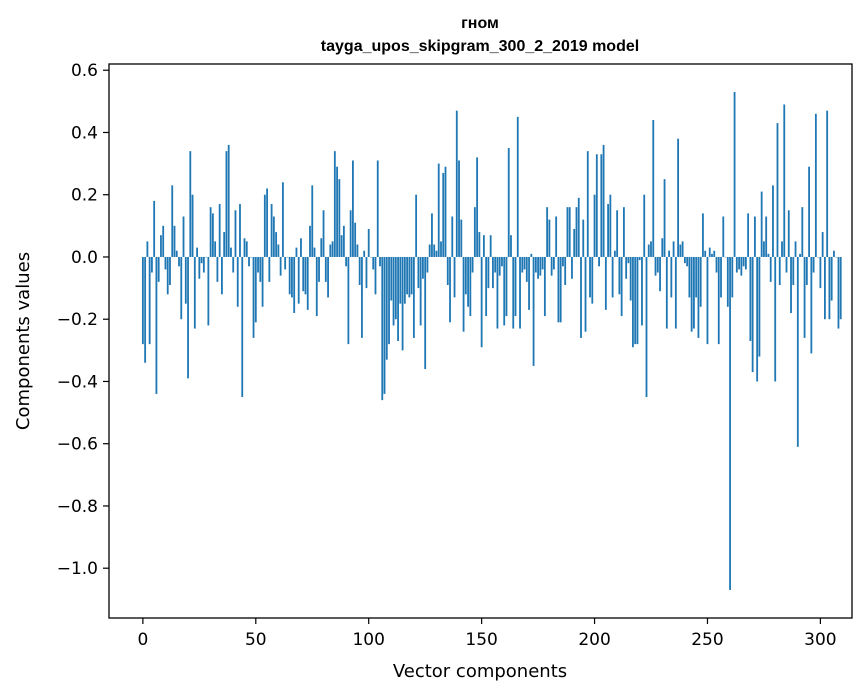 This screenshot has height=696, width=867. What do you see at coordinates (77, 569) in the screenshot?
I see `y-tick-label: −1.0` at bounding box center [77, 569].